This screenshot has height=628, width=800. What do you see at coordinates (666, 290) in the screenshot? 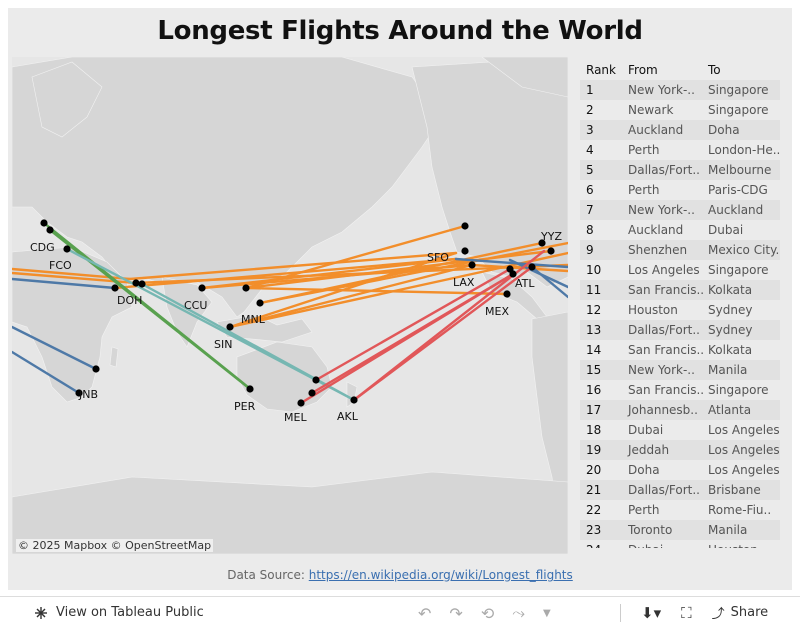
I see `cell-from: San Francis..` at bounding box center [666, 290].